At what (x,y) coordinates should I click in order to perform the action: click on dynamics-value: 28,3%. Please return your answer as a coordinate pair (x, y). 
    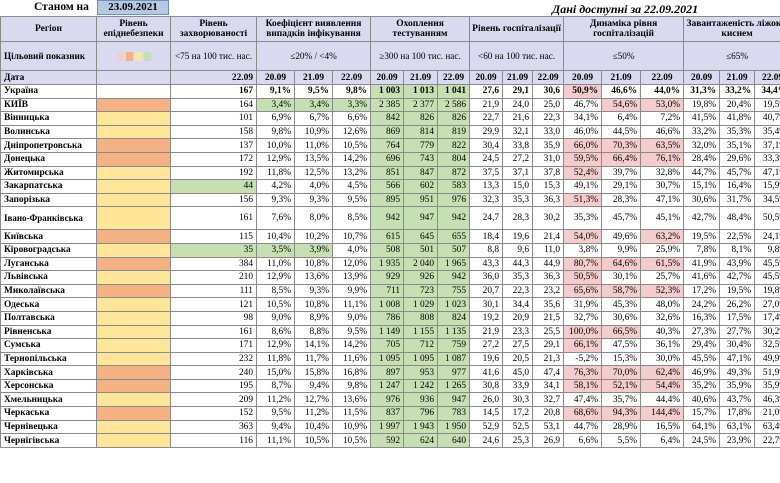
    Looking at the image, I should click on (621, 200).